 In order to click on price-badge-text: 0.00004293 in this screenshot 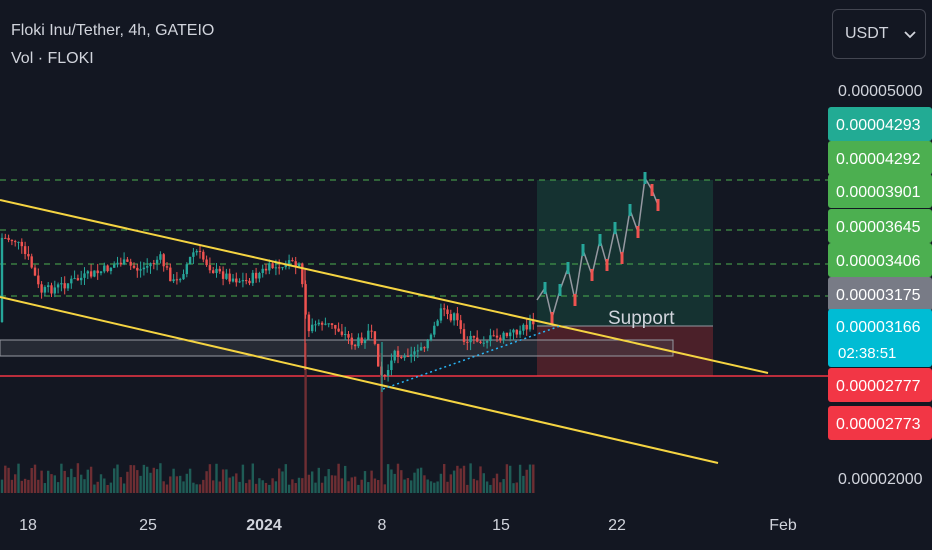, I will do `click(878, 125)`.